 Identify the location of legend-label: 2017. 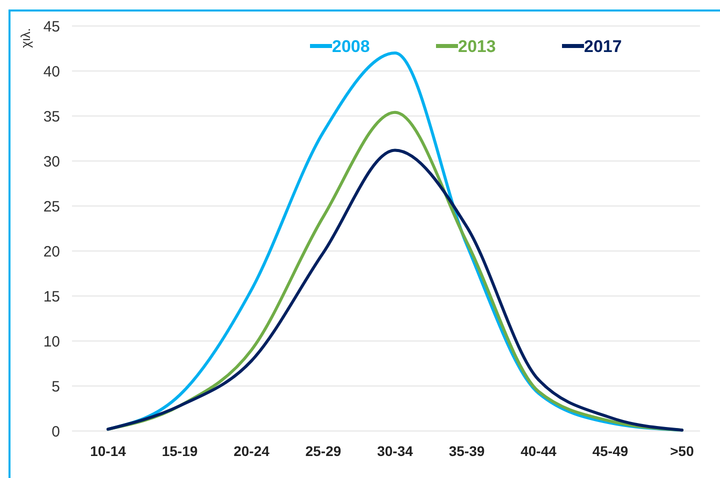
(603, 46).